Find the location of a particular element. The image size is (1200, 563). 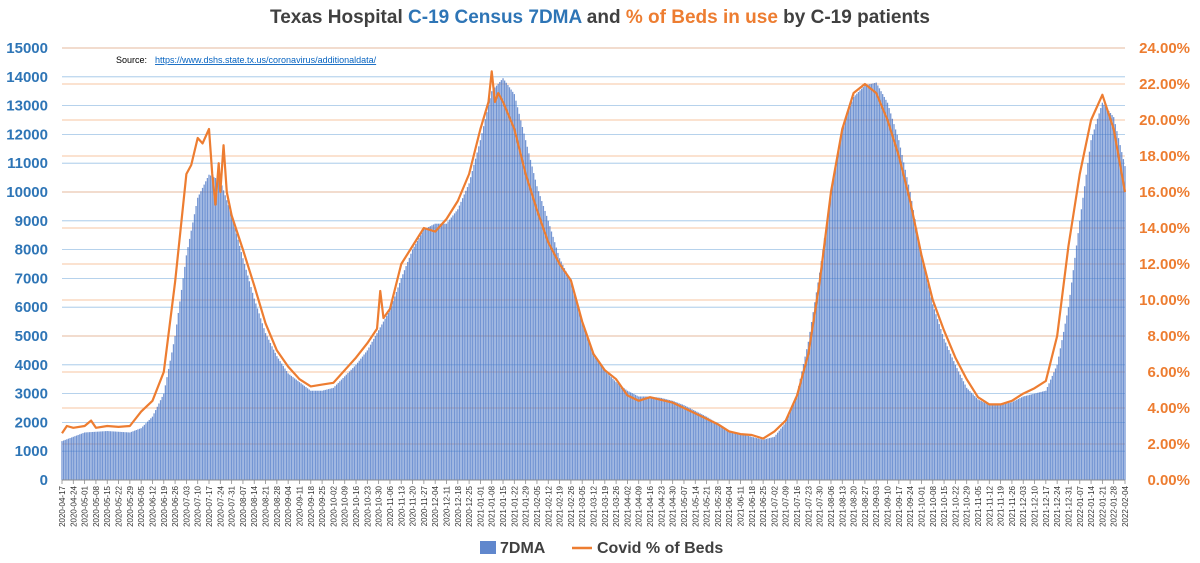

x-tick-label: 2021-11-05 is located at coordinates (978, 505).